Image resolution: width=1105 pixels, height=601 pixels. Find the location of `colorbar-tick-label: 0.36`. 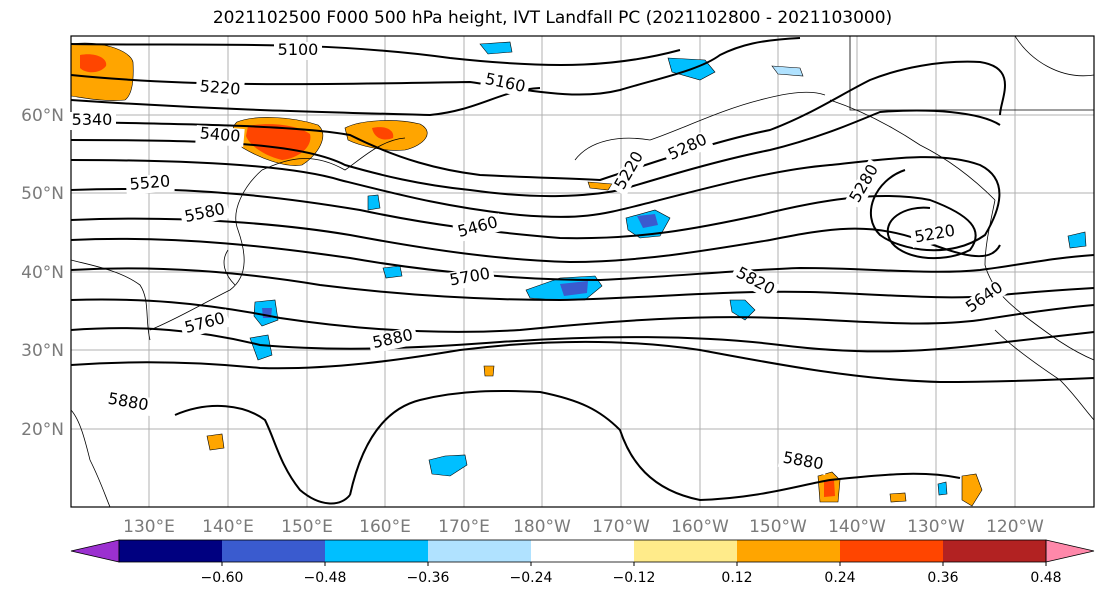

colorbar-tick-label: 0.36 is located at coordinates (942, 578).